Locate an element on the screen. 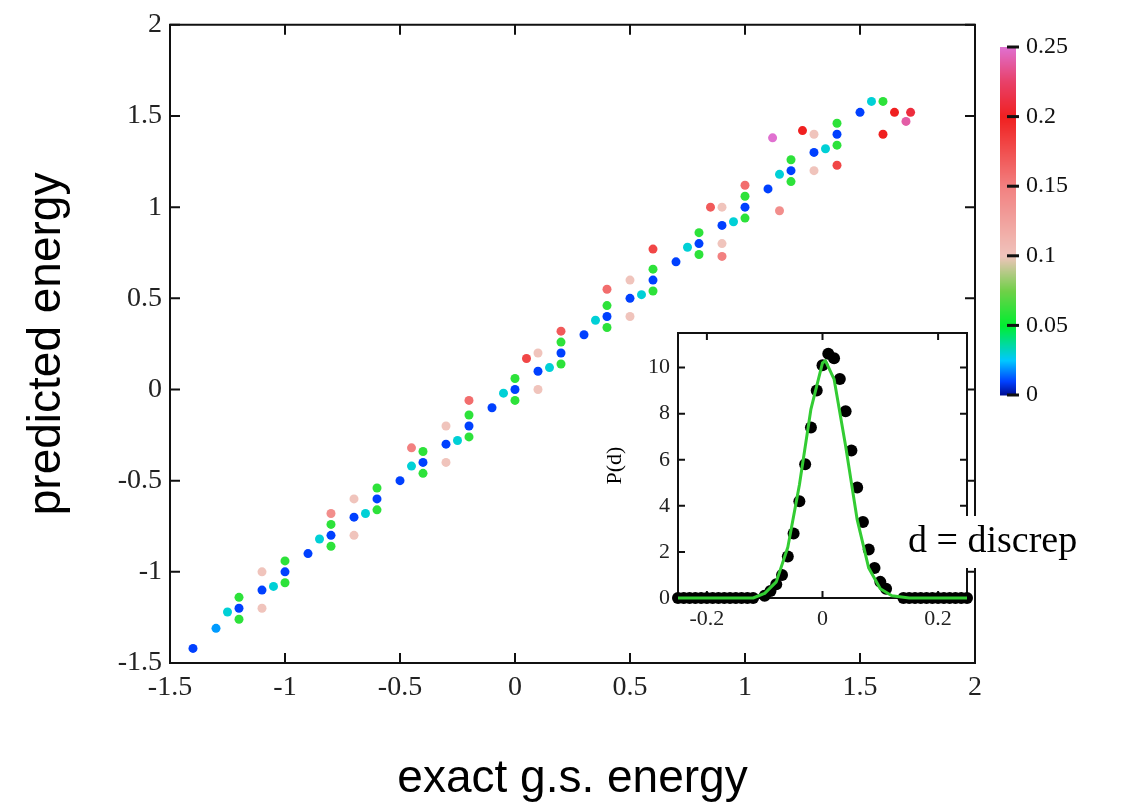 The width and height of the screenshot is (1141, 807). y-tick-label: 10 is located at coordinates (659, 366).